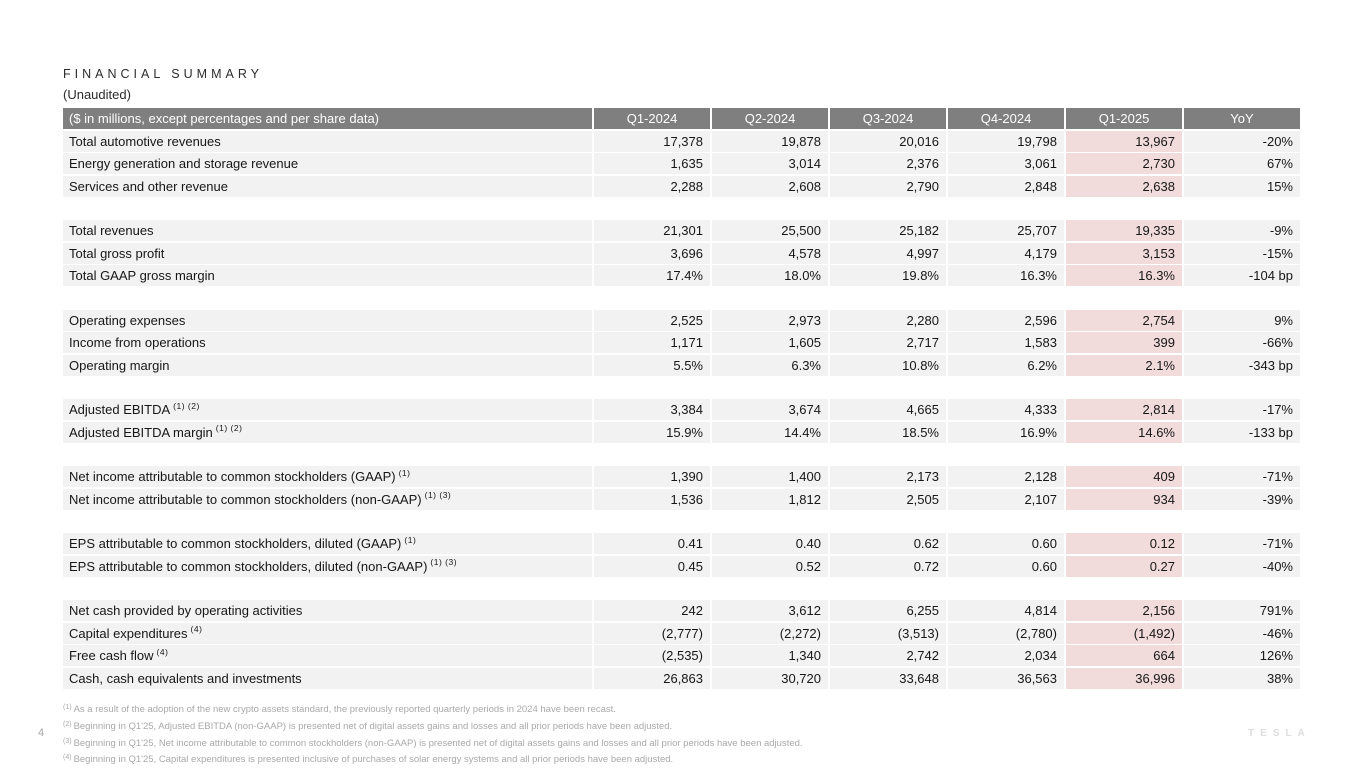 This screenshot has height=769, width=1365. I want to click on cell-q1-2025: 14.6%, so click(1124, 432).